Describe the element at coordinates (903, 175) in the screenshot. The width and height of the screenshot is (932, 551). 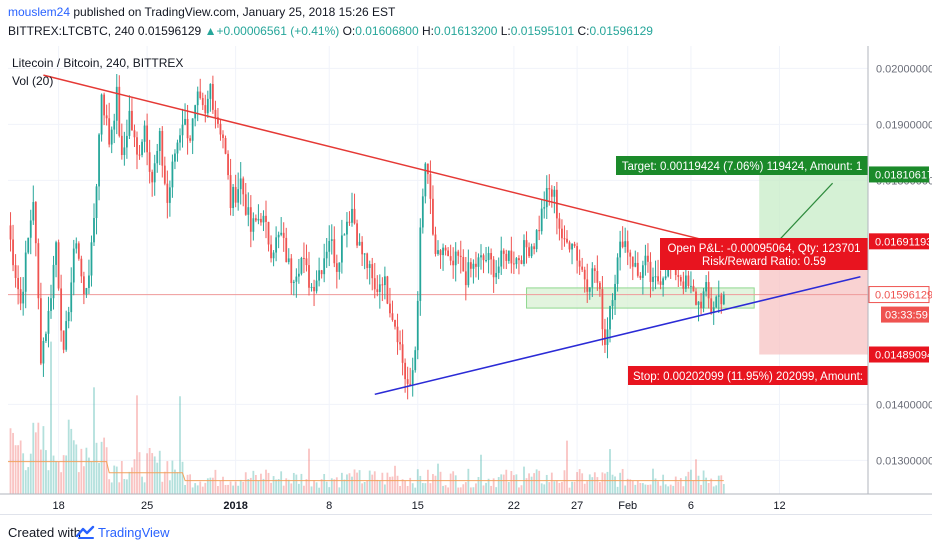
I see `price-tag-text: 0.01810617` at that location.